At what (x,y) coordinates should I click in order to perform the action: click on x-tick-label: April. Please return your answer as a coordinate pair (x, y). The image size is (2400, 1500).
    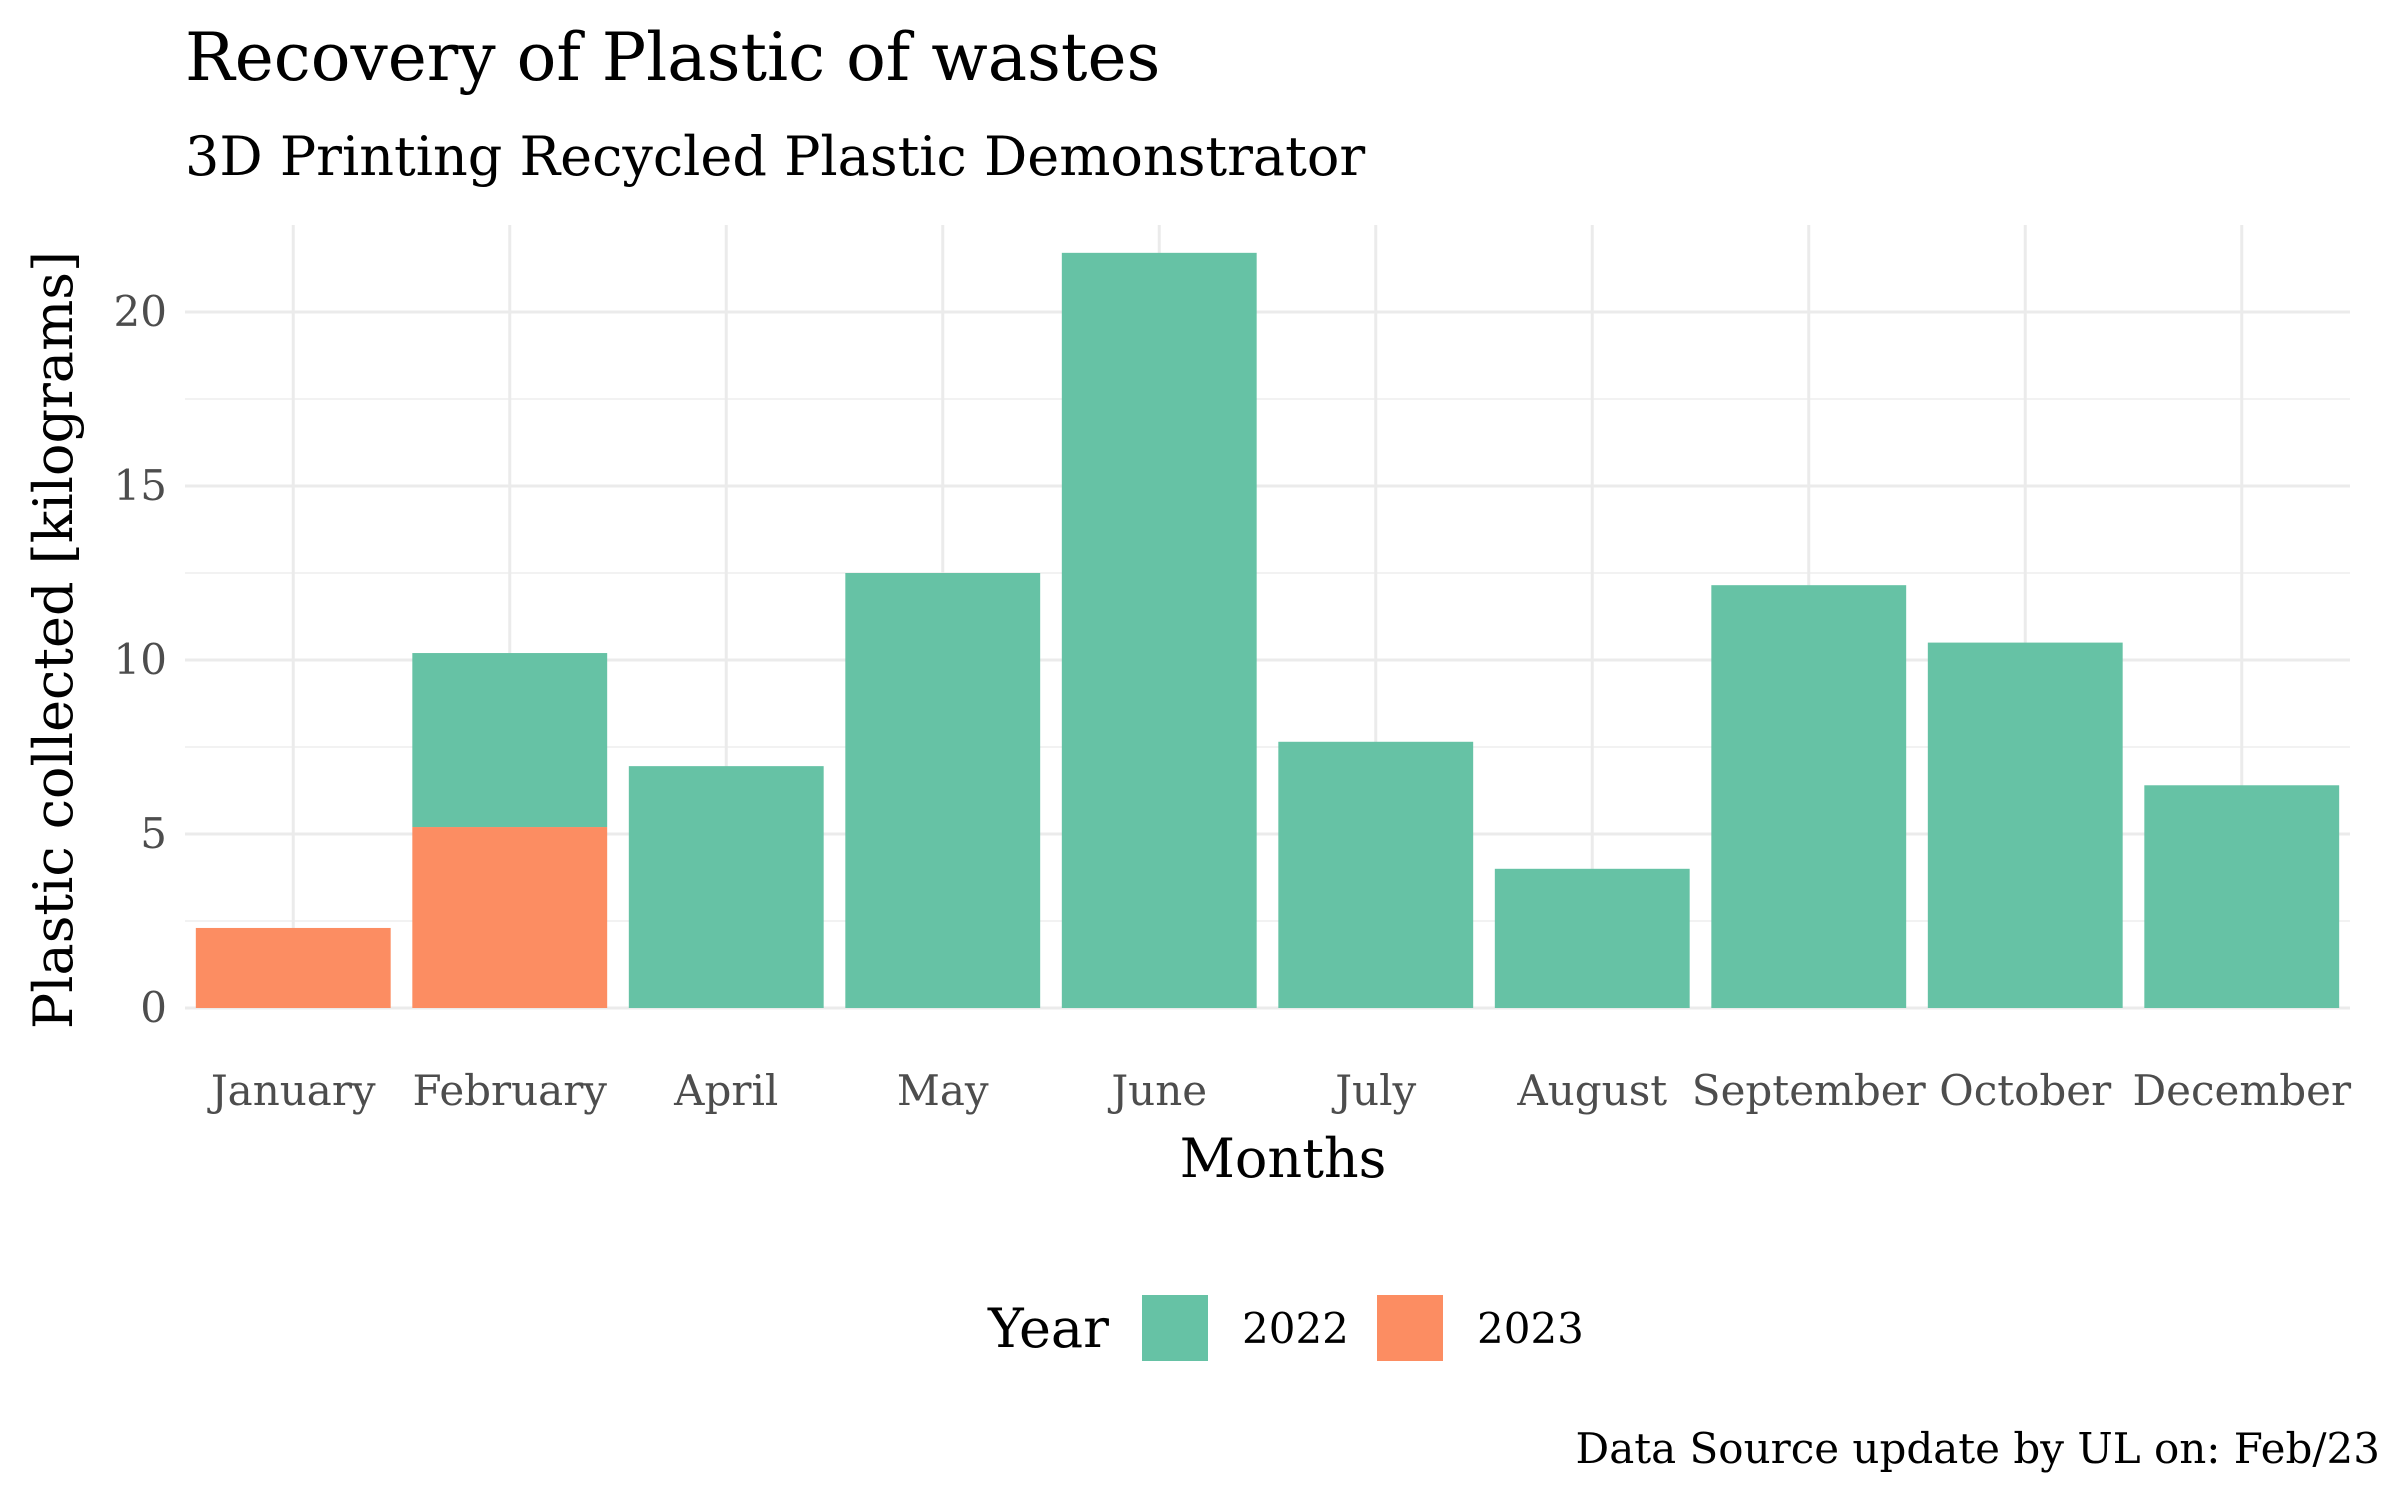
    Looking at the image, I should click on (725, 1090).